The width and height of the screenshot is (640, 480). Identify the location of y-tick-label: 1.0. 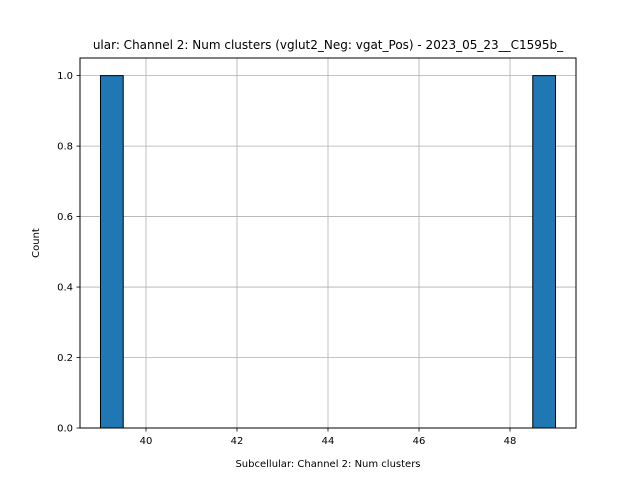
(65, 76).